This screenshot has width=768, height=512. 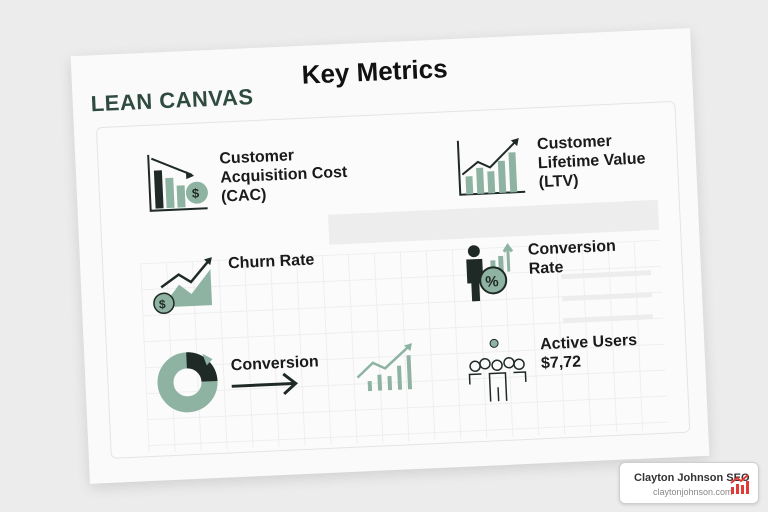 I want to click on metric-conversion: Conversion, so click(x=236, y=379).